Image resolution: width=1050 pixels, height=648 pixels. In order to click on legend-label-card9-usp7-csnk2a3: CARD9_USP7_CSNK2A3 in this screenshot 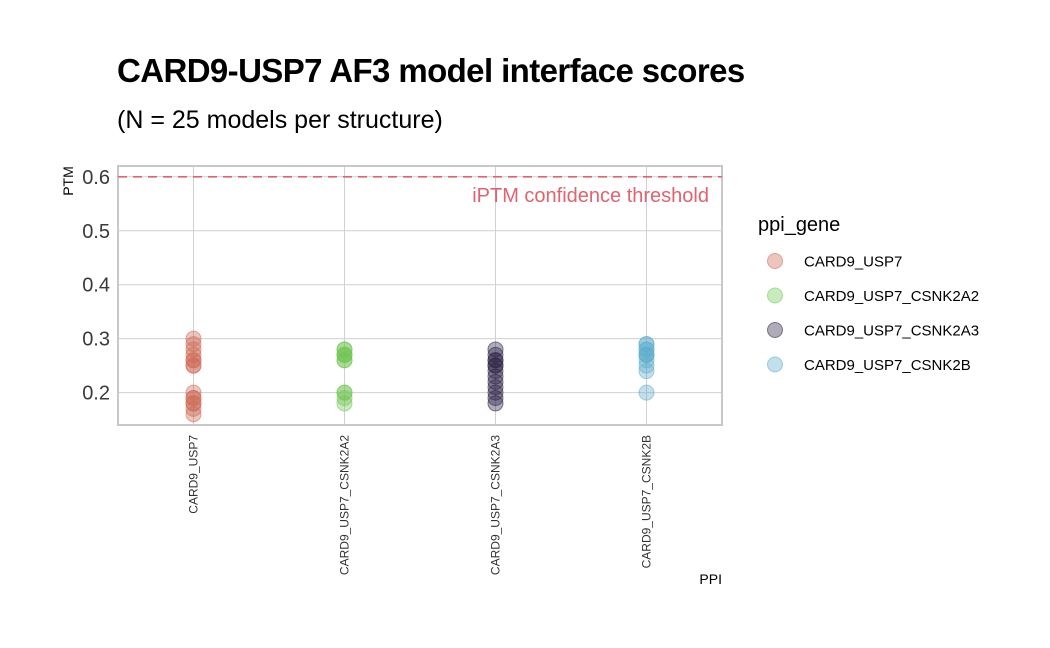, I will do `click(891, 331)`.